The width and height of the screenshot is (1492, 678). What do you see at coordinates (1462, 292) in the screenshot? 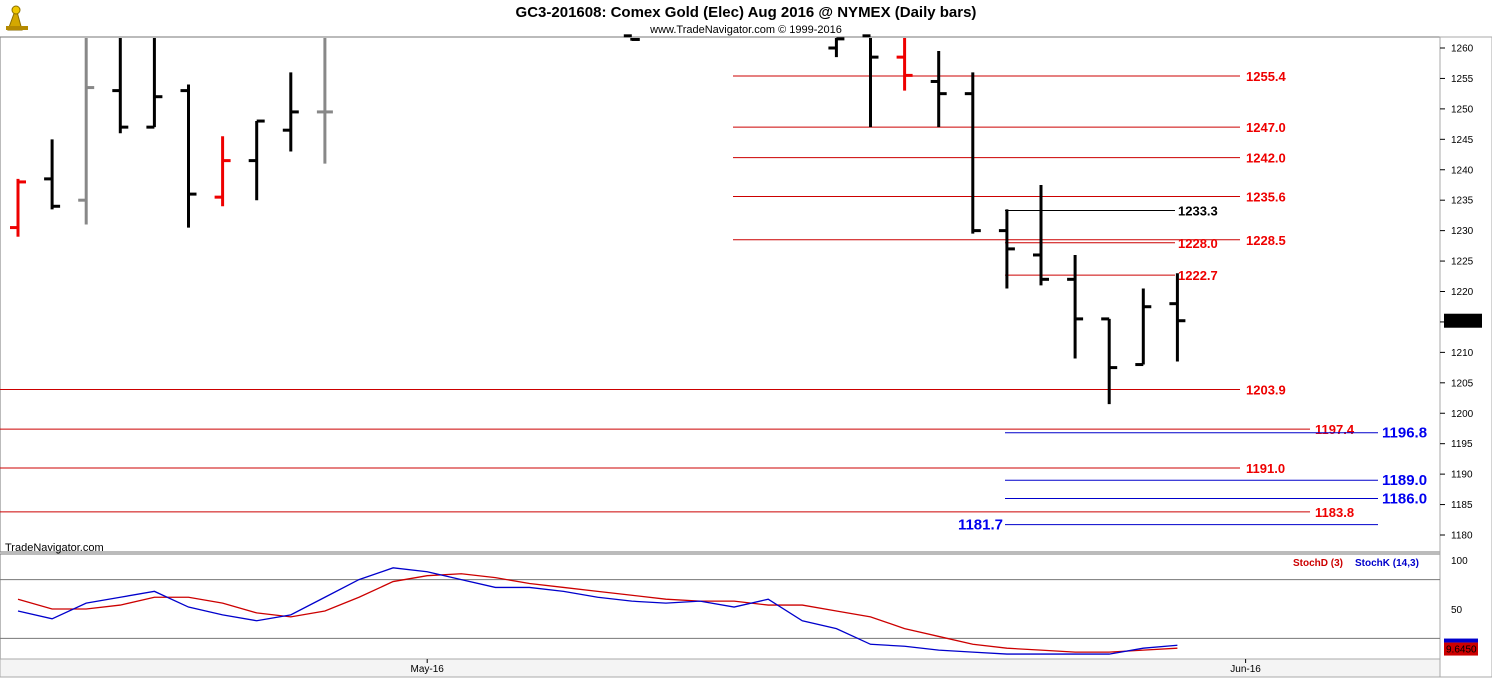
I see `price-tick-label: 1220` at bounding box center [1462, 292].